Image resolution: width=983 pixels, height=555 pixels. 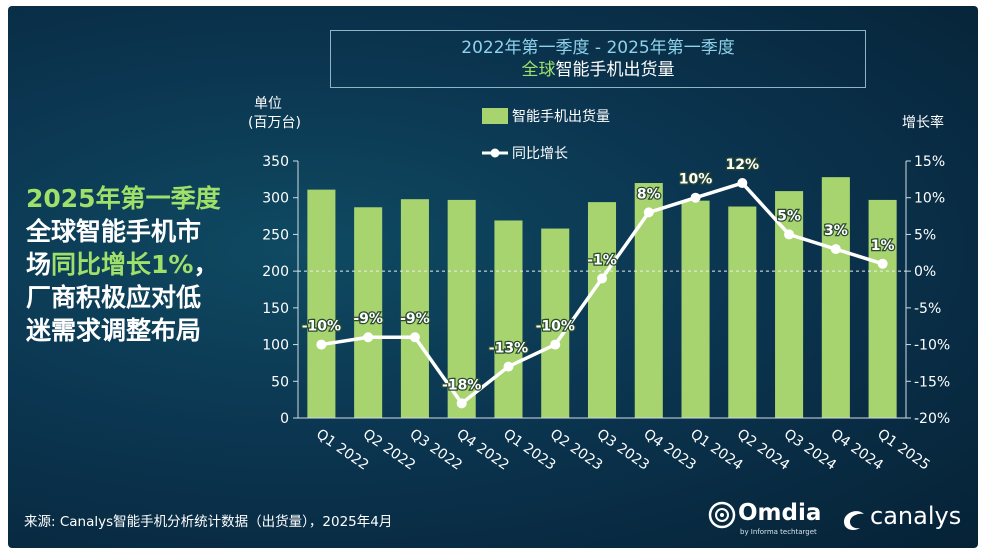 I want to click on growth-data-label: -1%, so click(x=602, y=260).